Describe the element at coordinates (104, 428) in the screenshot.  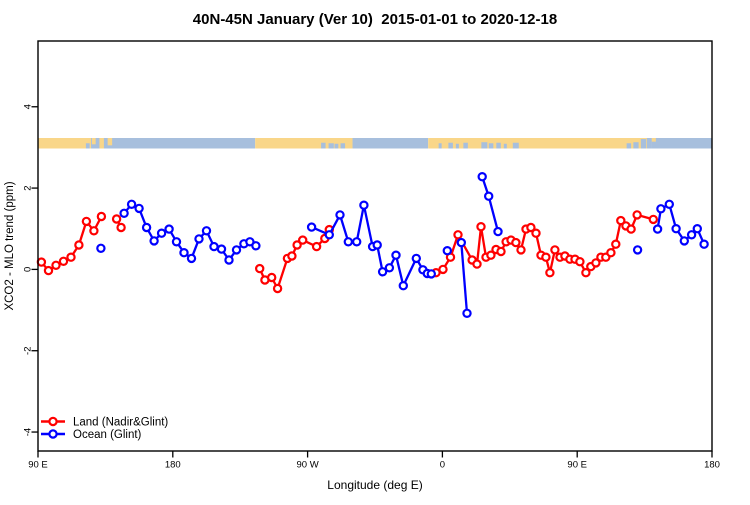
I see `legend: Land (Nadir&Glint) Ocean (Glint)` at that location.